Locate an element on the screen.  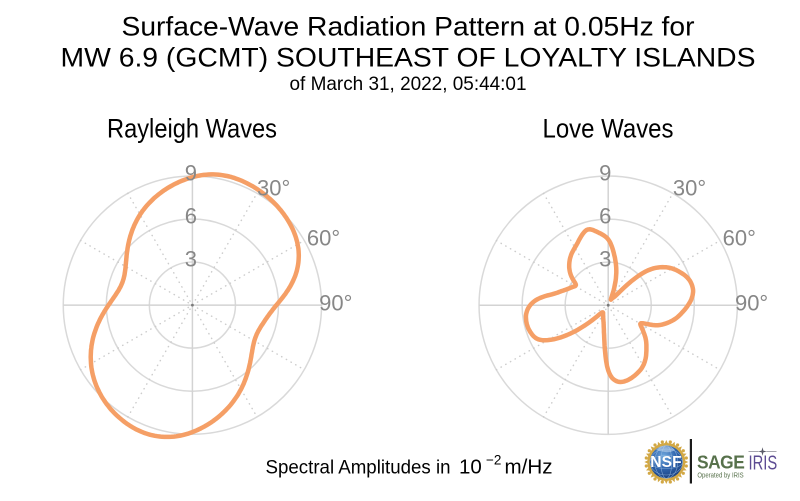
svg-text: m/Hz is located at coordinates (529, 467).